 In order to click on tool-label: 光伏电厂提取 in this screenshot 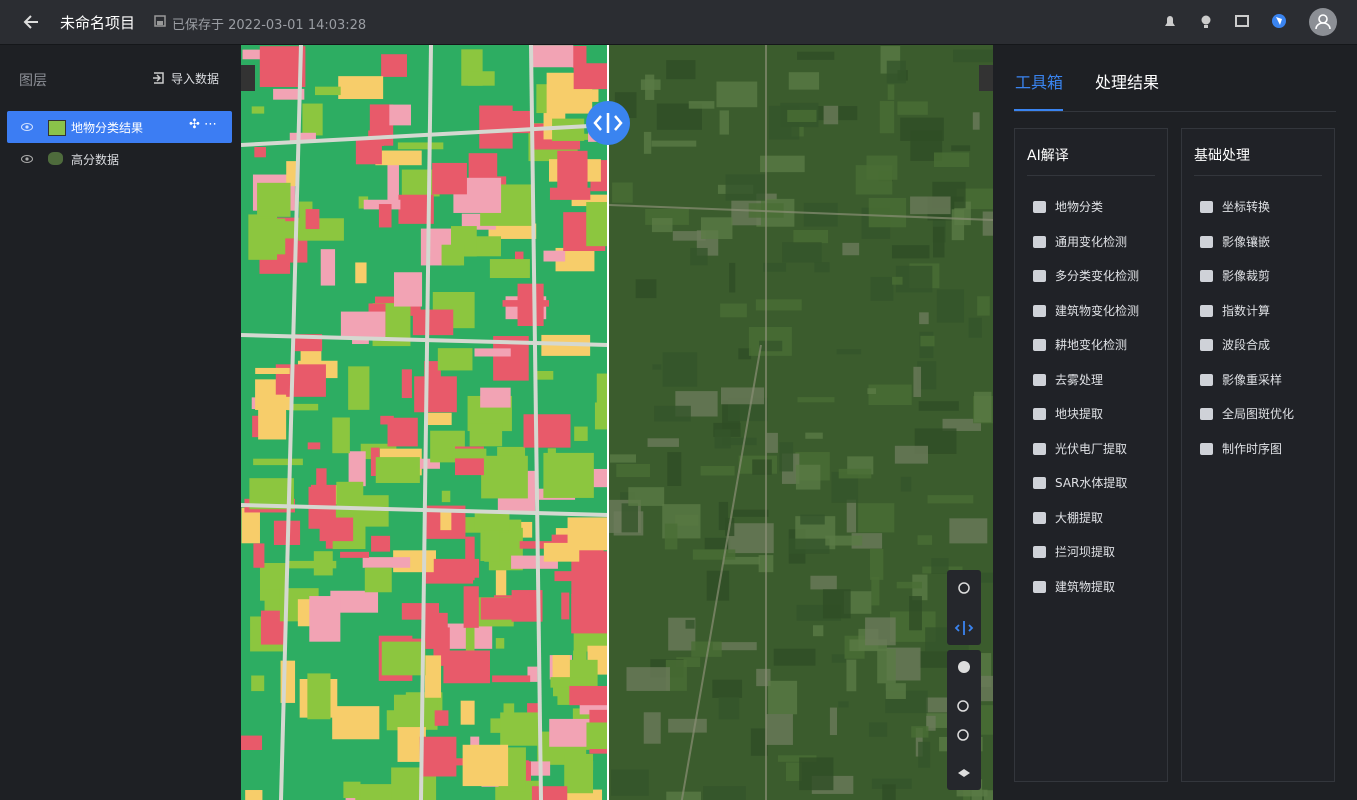, I will do `click(1091, 448)`.